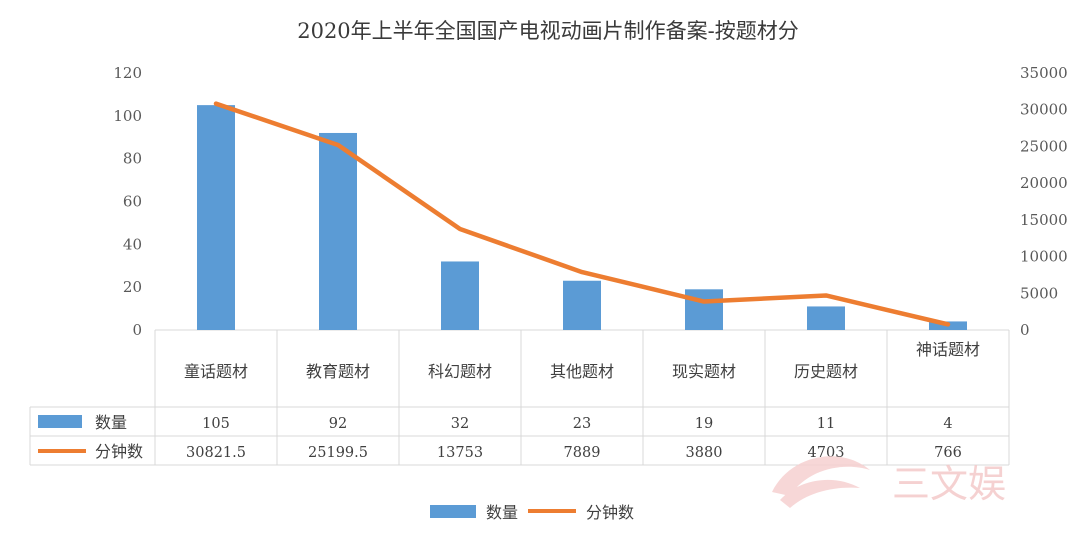  I want to click on y-right-tick-label: 30000, so click(1044, 110).